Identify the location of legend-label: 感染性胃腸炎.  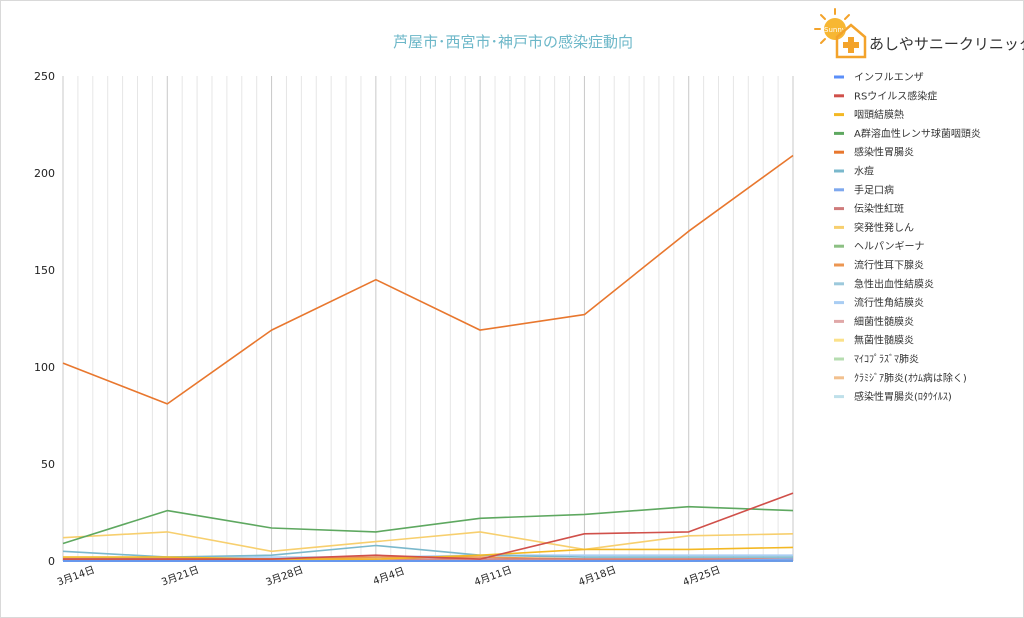
(884, 152).